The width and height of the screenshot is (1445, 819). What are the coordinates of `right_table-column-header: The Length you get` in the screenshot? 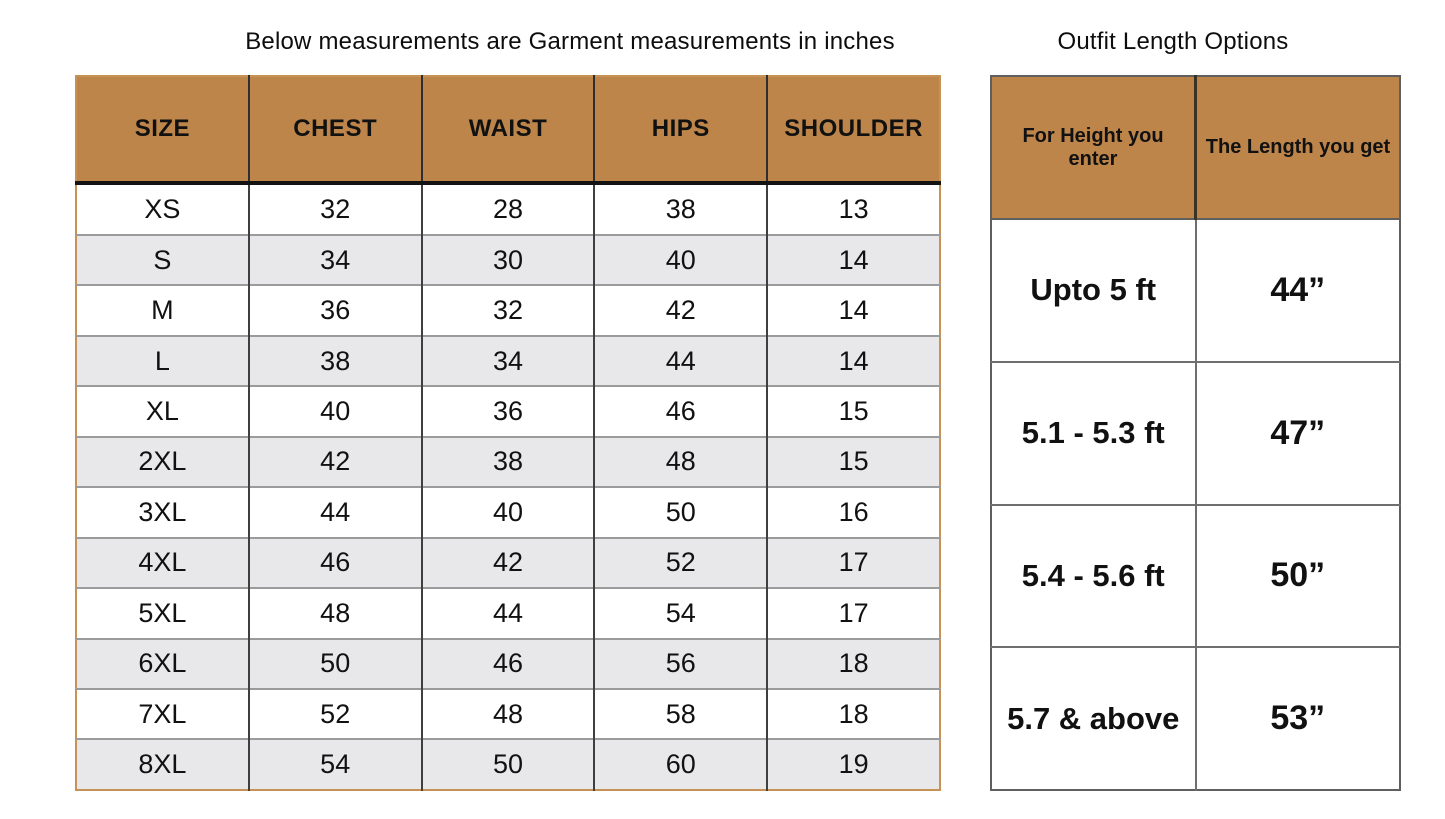 It's located at (1297, 148).